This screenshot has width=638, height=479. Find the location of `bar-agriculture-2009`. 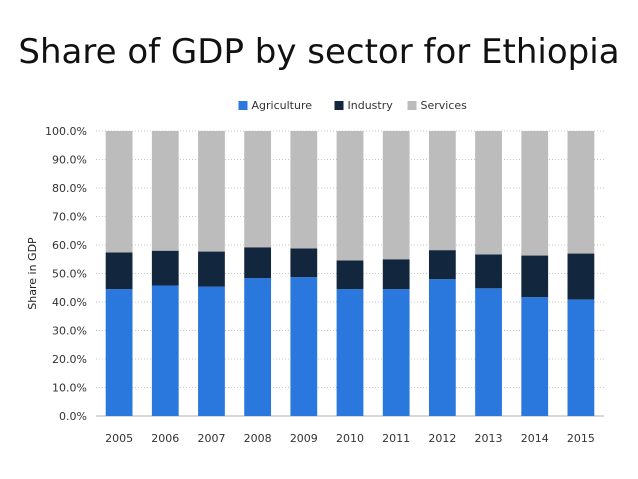

bar-agriculture-2009 is located at coordinates (304, 346).